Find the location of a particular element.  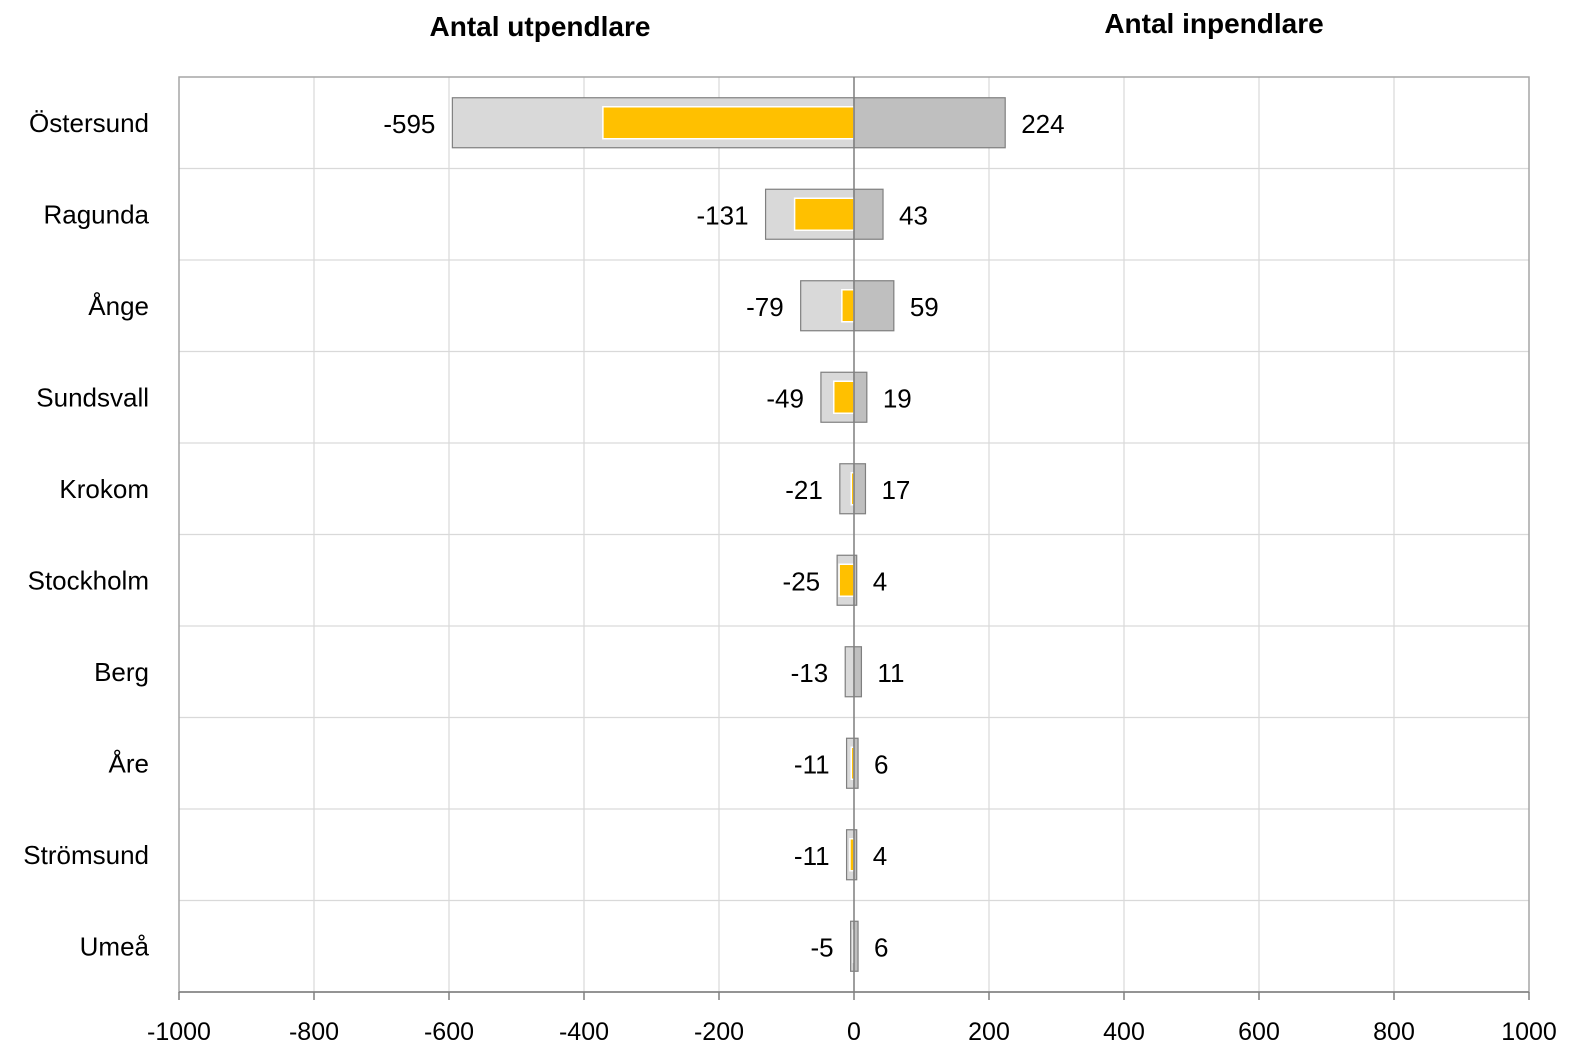

bar-inbound-ostersund is located at coordinates (929, 123).